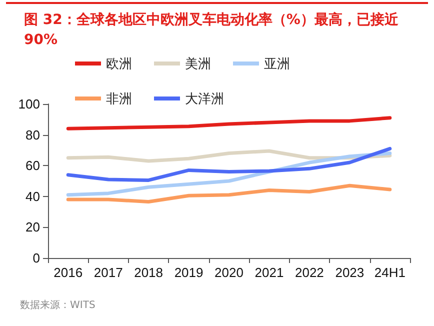 This screenshot has width=434, height=326. I want to click on x-tick-label: 2023, so click(349, 272).